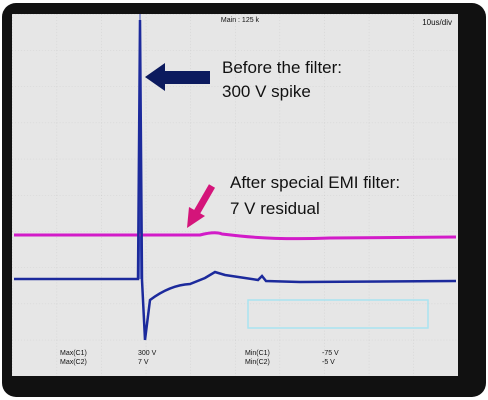  I want to click on annotation: After special EMI filter:, so click(315, 182).